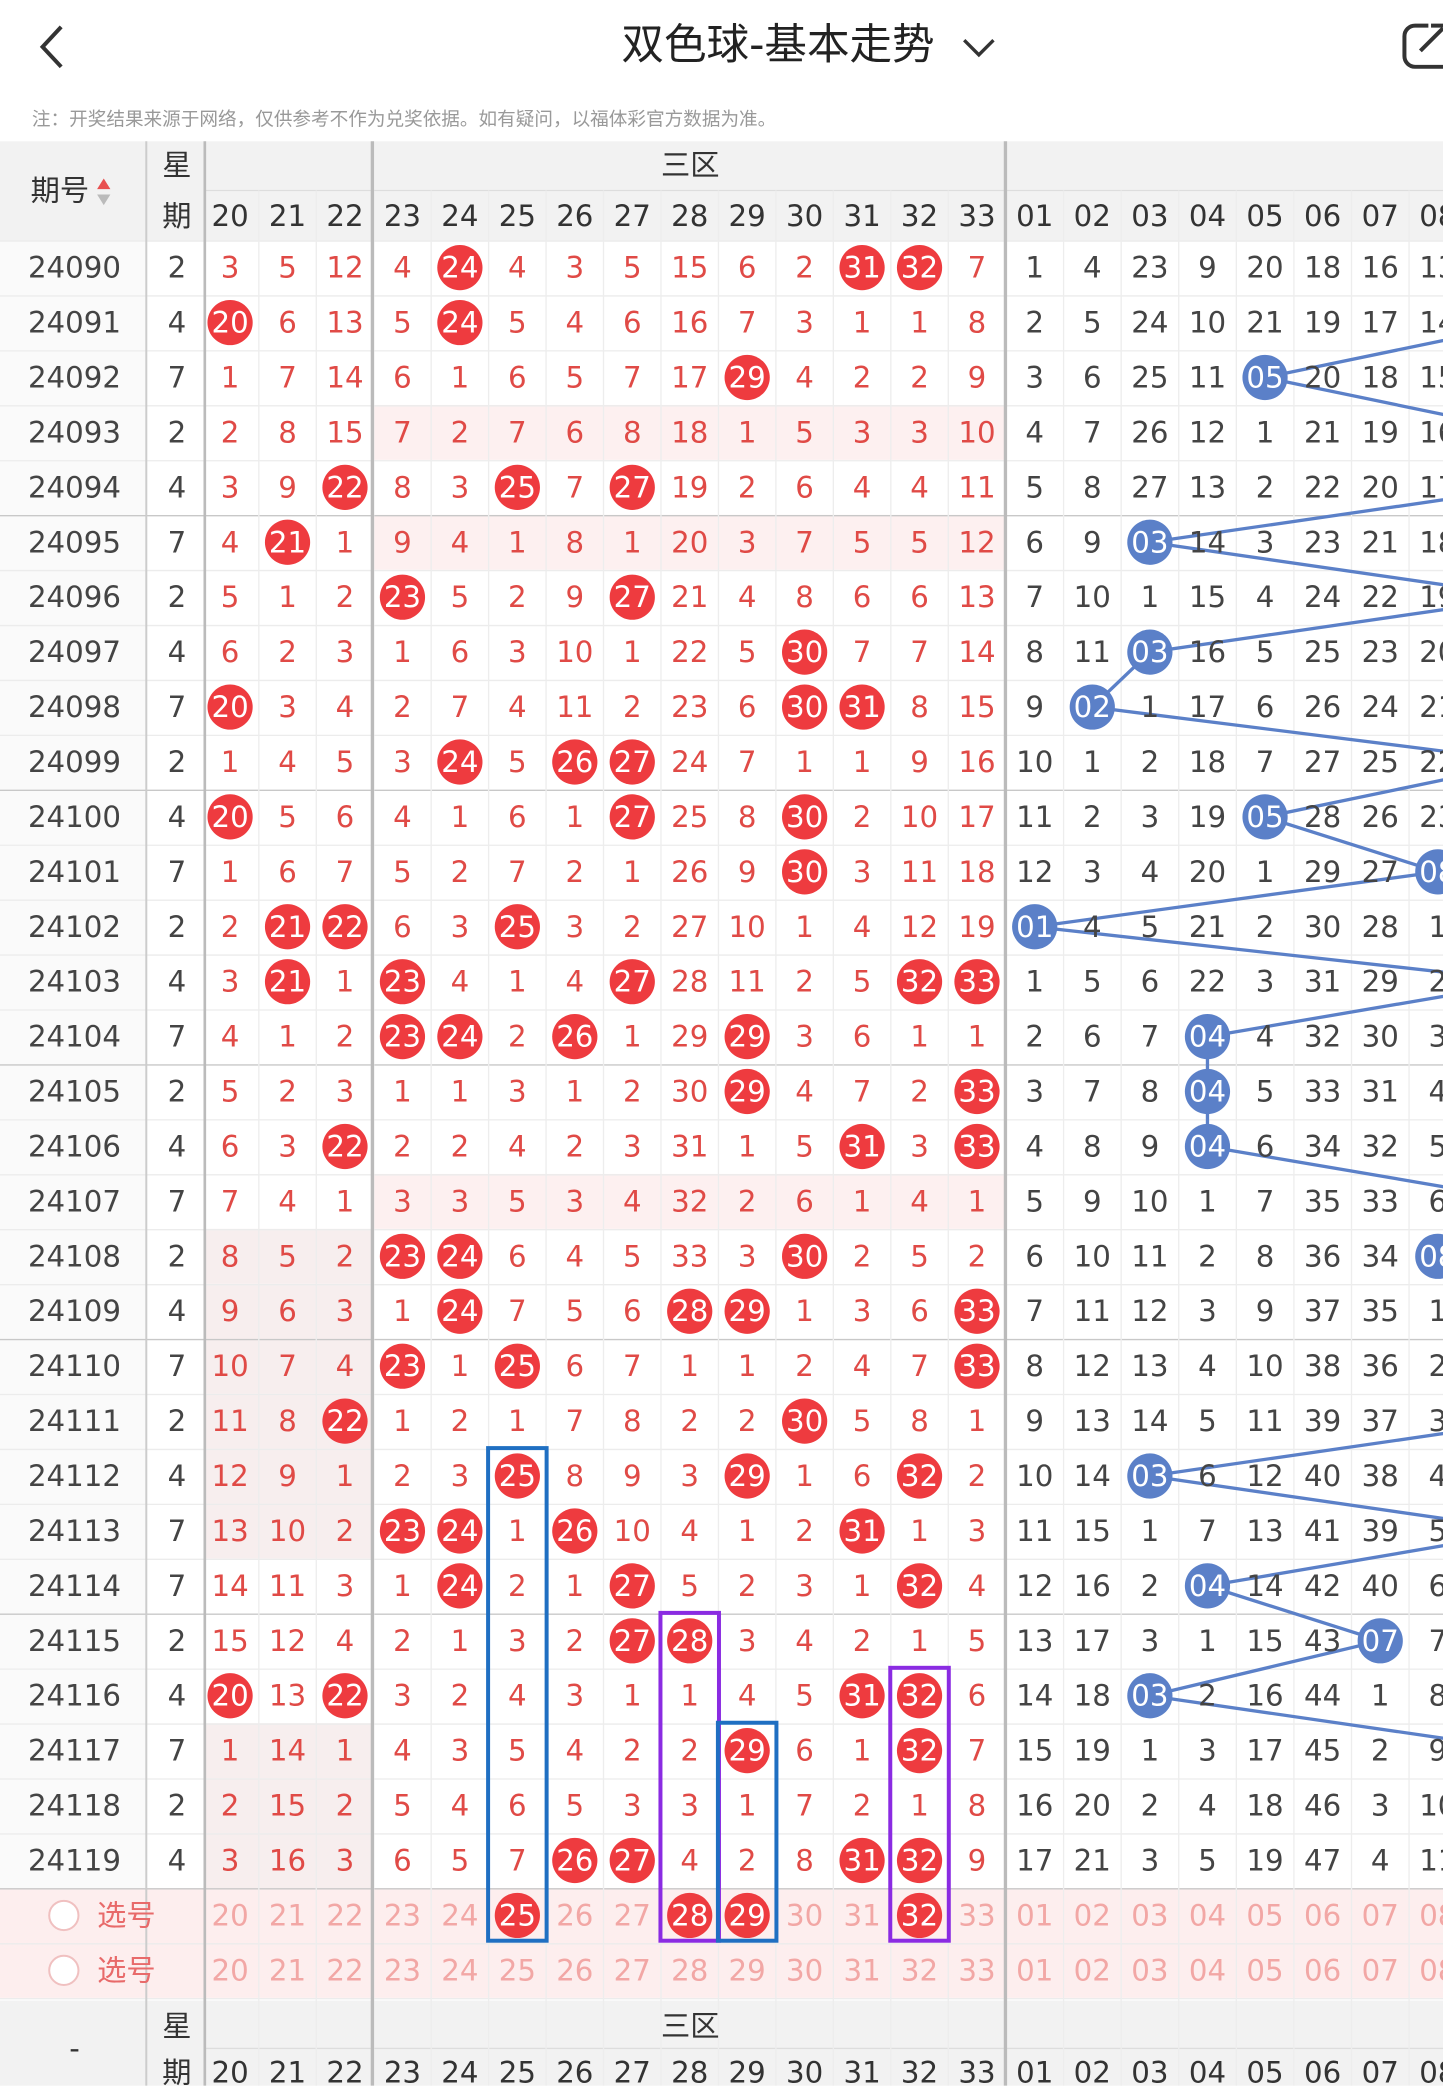  Describe the element at coordinates (979, 48) in the screenshot. I see `title-dropdown` at that location.